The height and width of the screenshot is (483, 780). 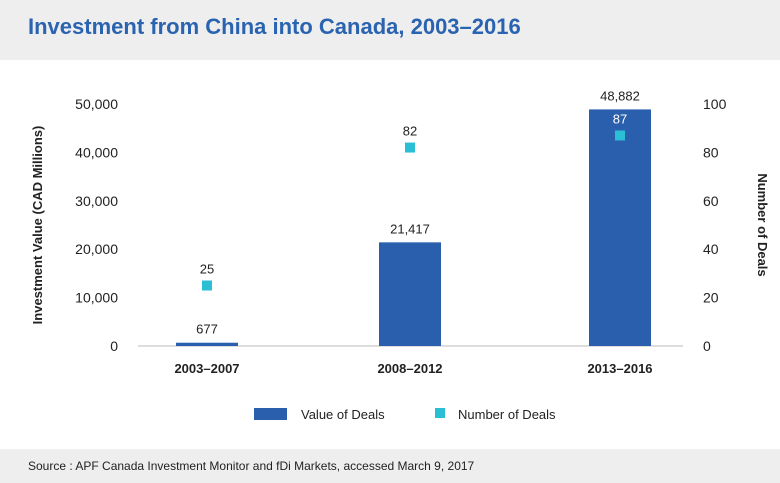 What do you see at coordinates (507, 414) in the screenshot?
I see `legend-marker-label: Number of Deals` at bounding box center [507, 414].